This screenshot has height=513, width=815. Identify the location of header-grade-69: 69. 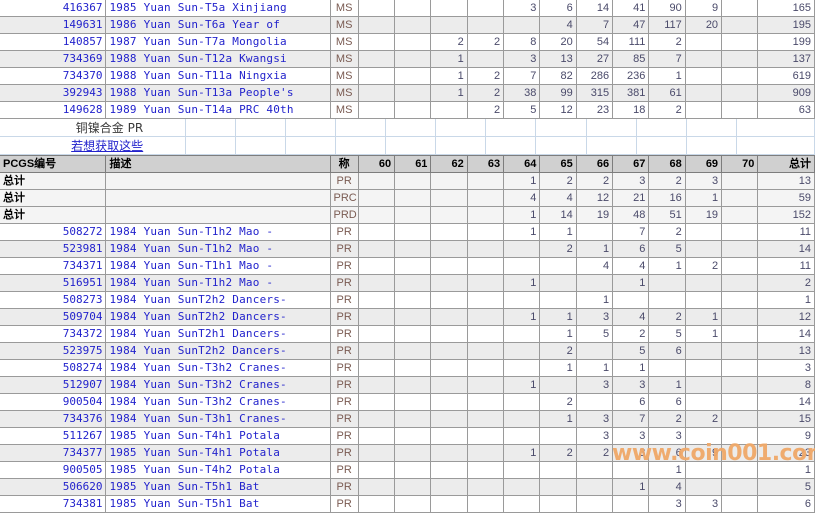
(704, 164).